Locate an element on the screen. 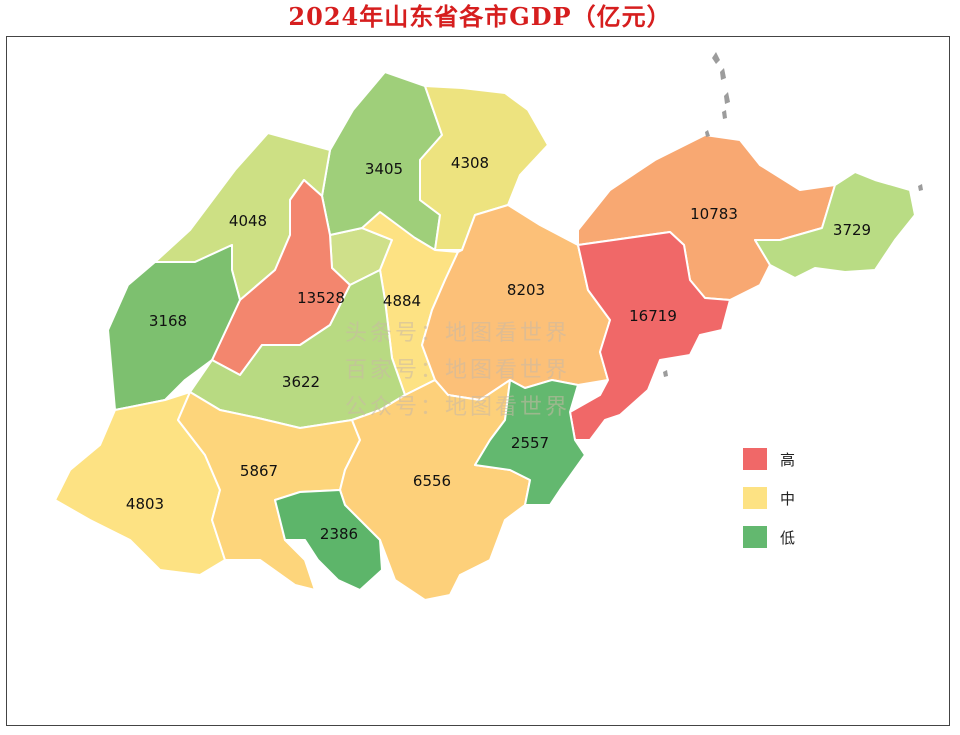  value-label-zibo: 4884 is located at coordinates (402, 301).